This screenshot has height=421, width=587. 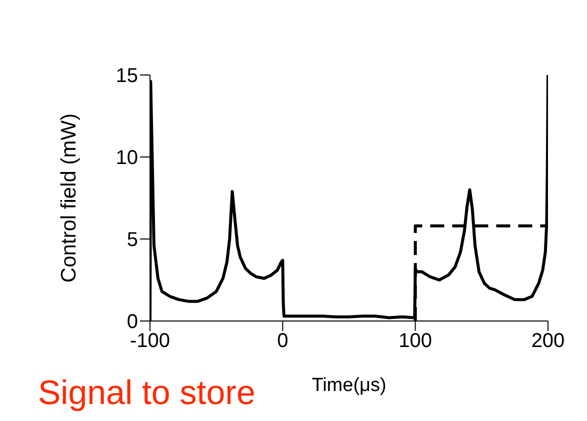 I want to click on y-tick-label: 5, so click(x=132, y=240).